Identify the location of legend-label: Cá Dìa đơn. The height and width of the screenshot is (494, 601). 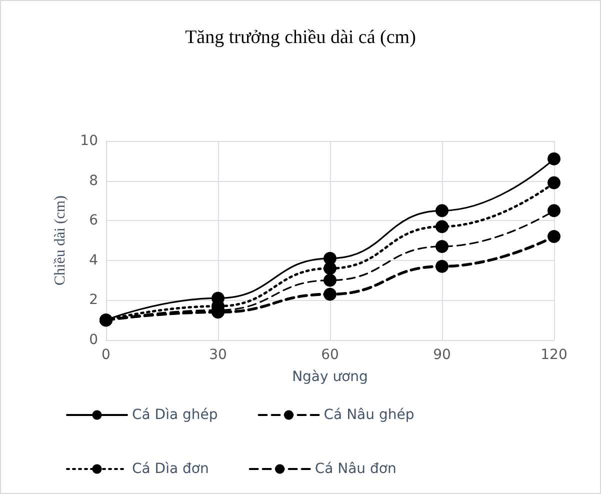
(170, 469).